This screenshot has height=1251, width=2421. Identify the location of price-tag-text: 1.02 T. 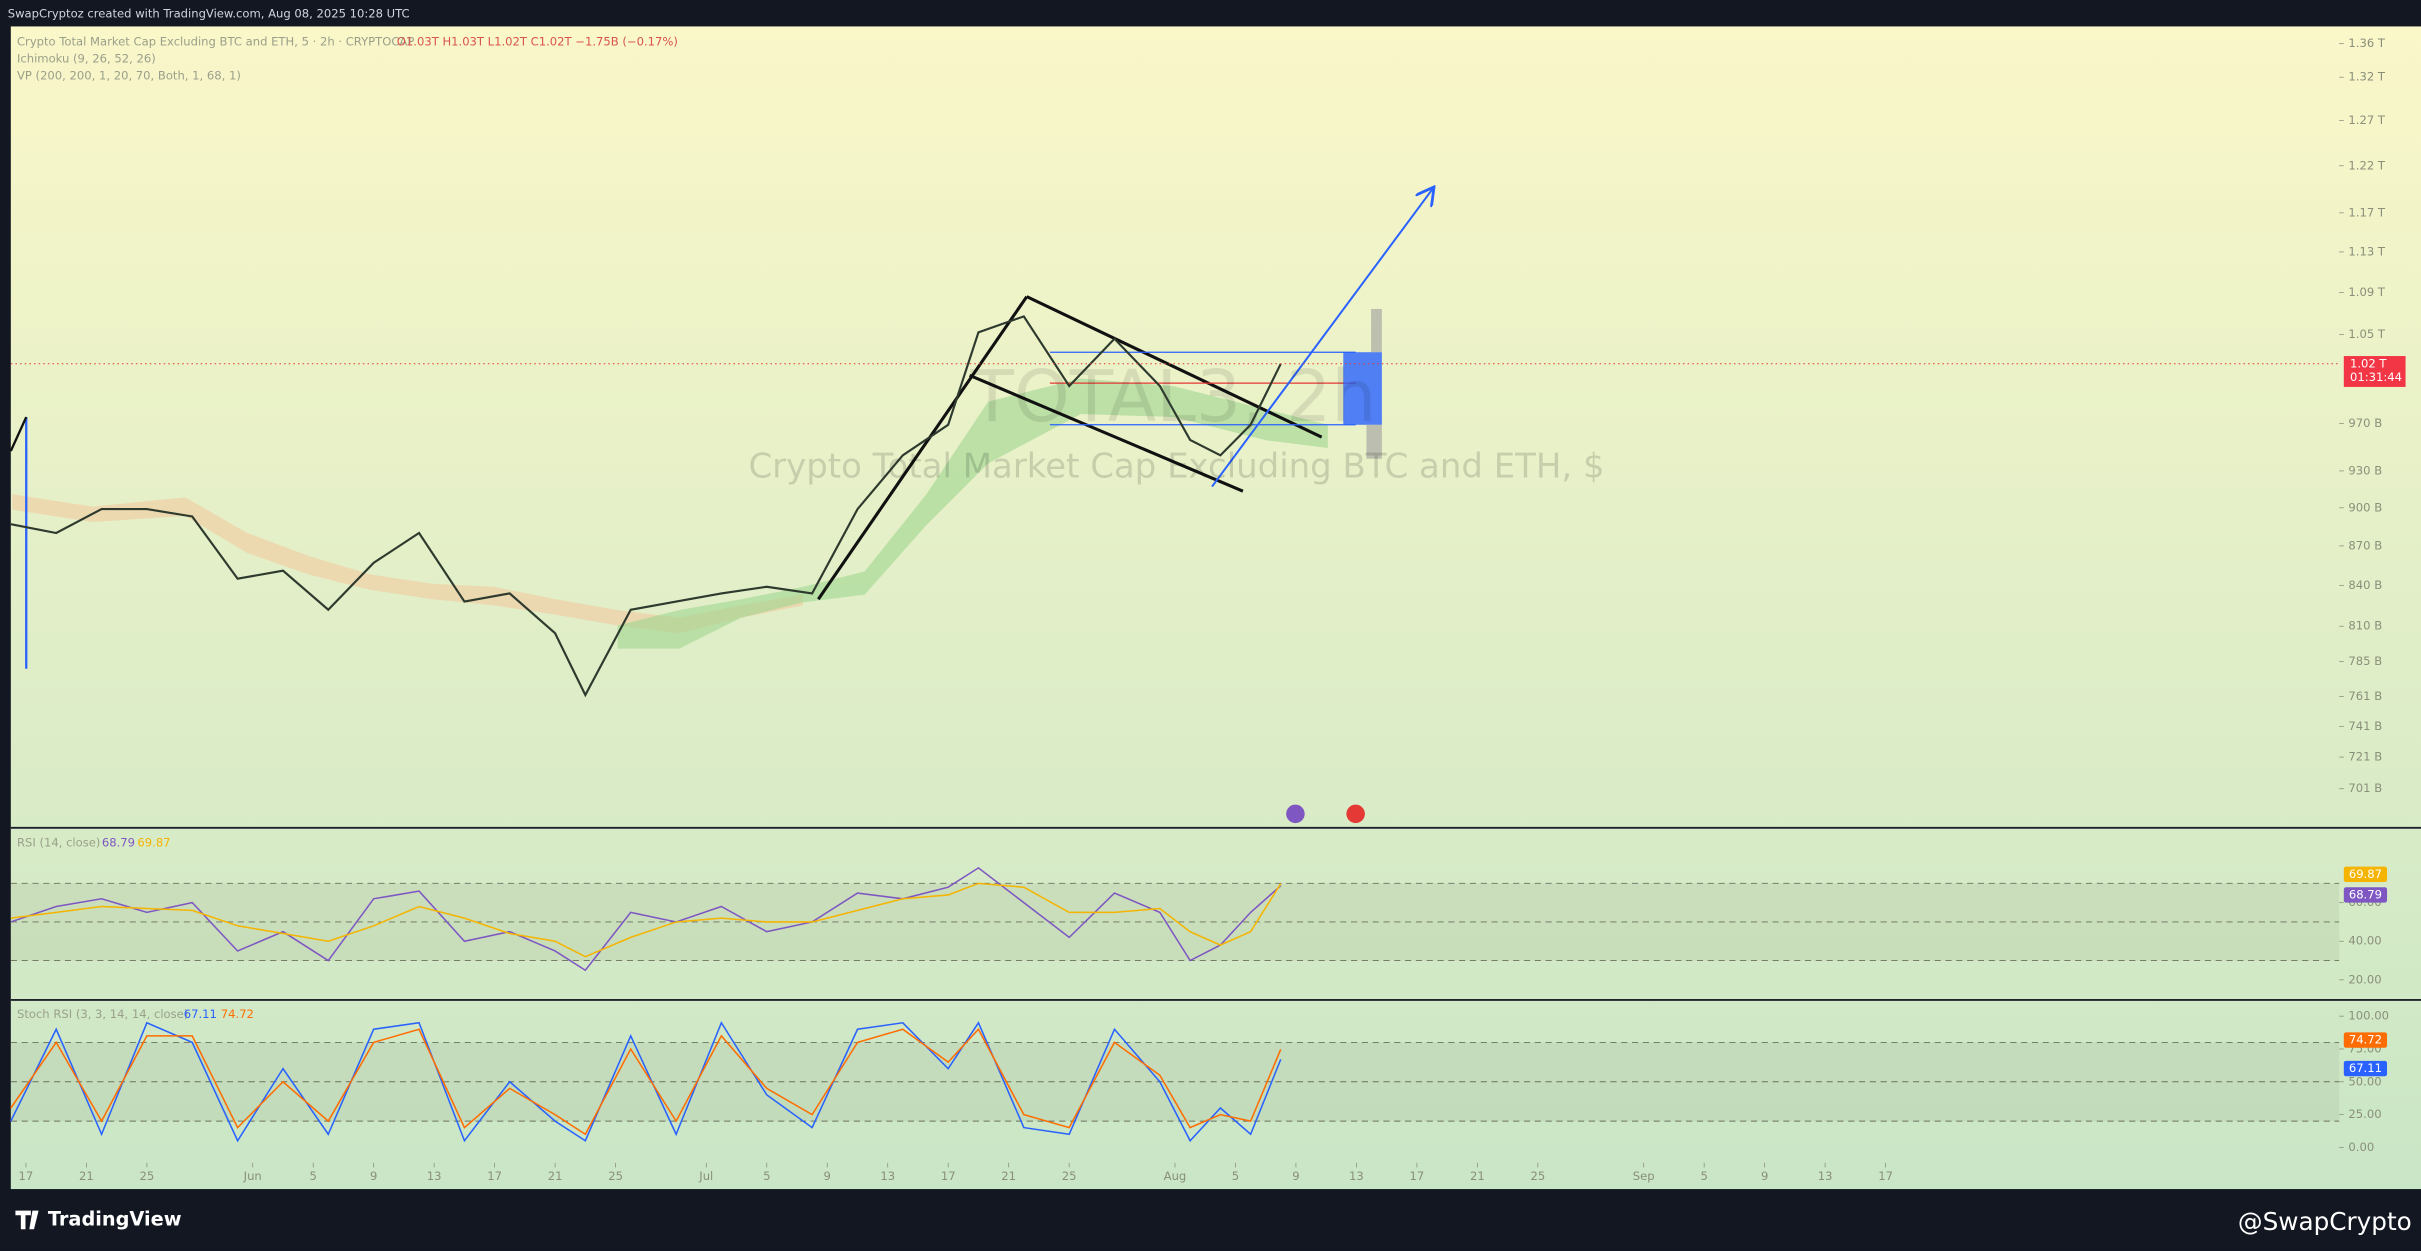
(2368, 363).